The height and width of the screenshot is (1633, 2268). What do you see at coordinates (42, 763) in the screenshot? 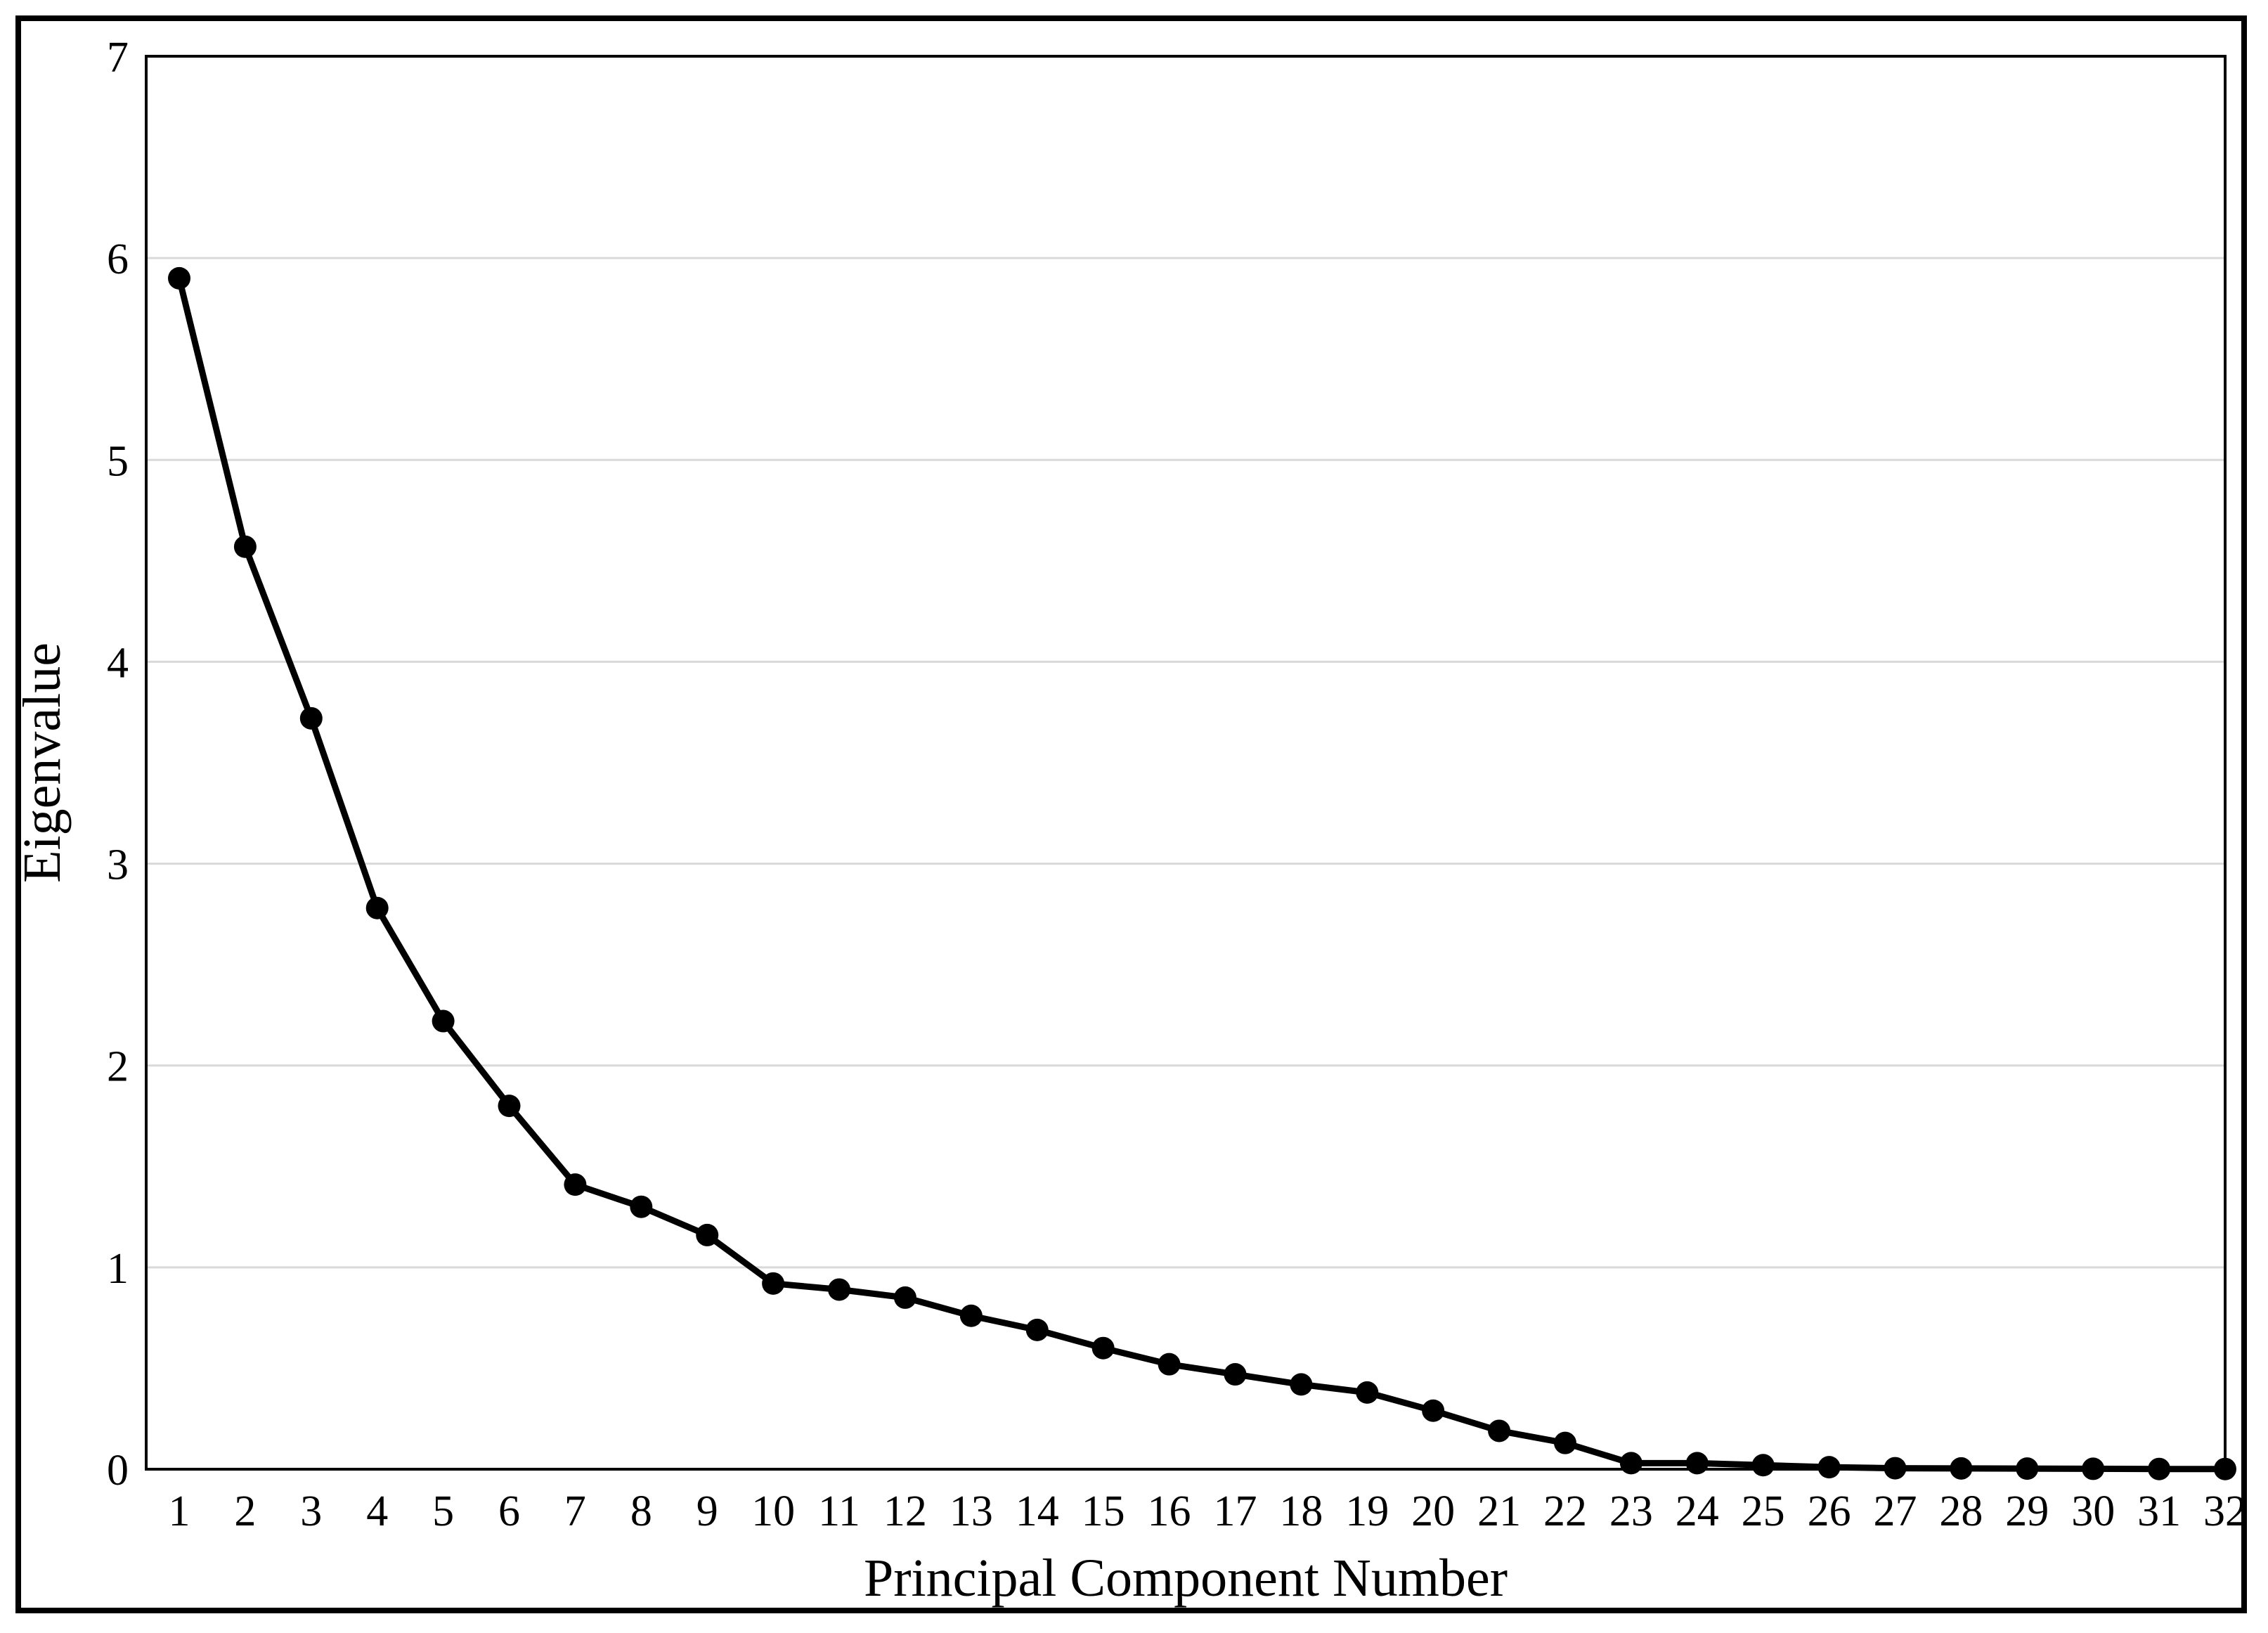
I see `y-axis-title: Eigenvalue` at bounding box center [42, 763].